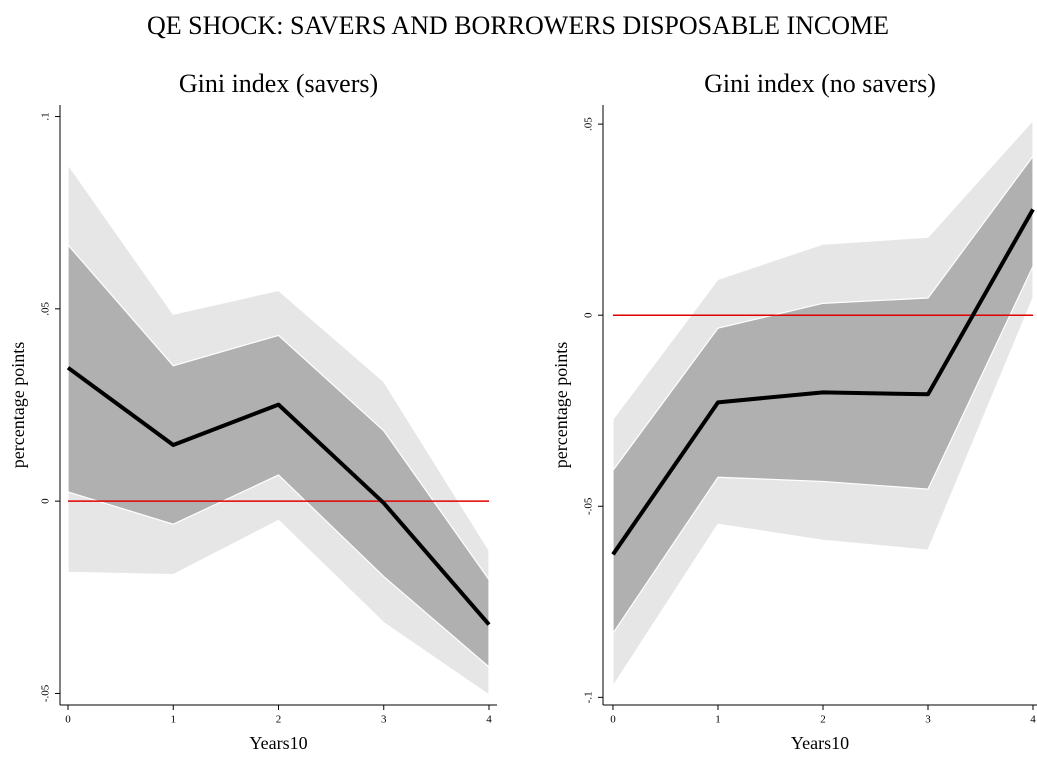 This screenshot has height=761, width=1037. I want to click on chart-title: Gini index (no savers), so click(820, 83).